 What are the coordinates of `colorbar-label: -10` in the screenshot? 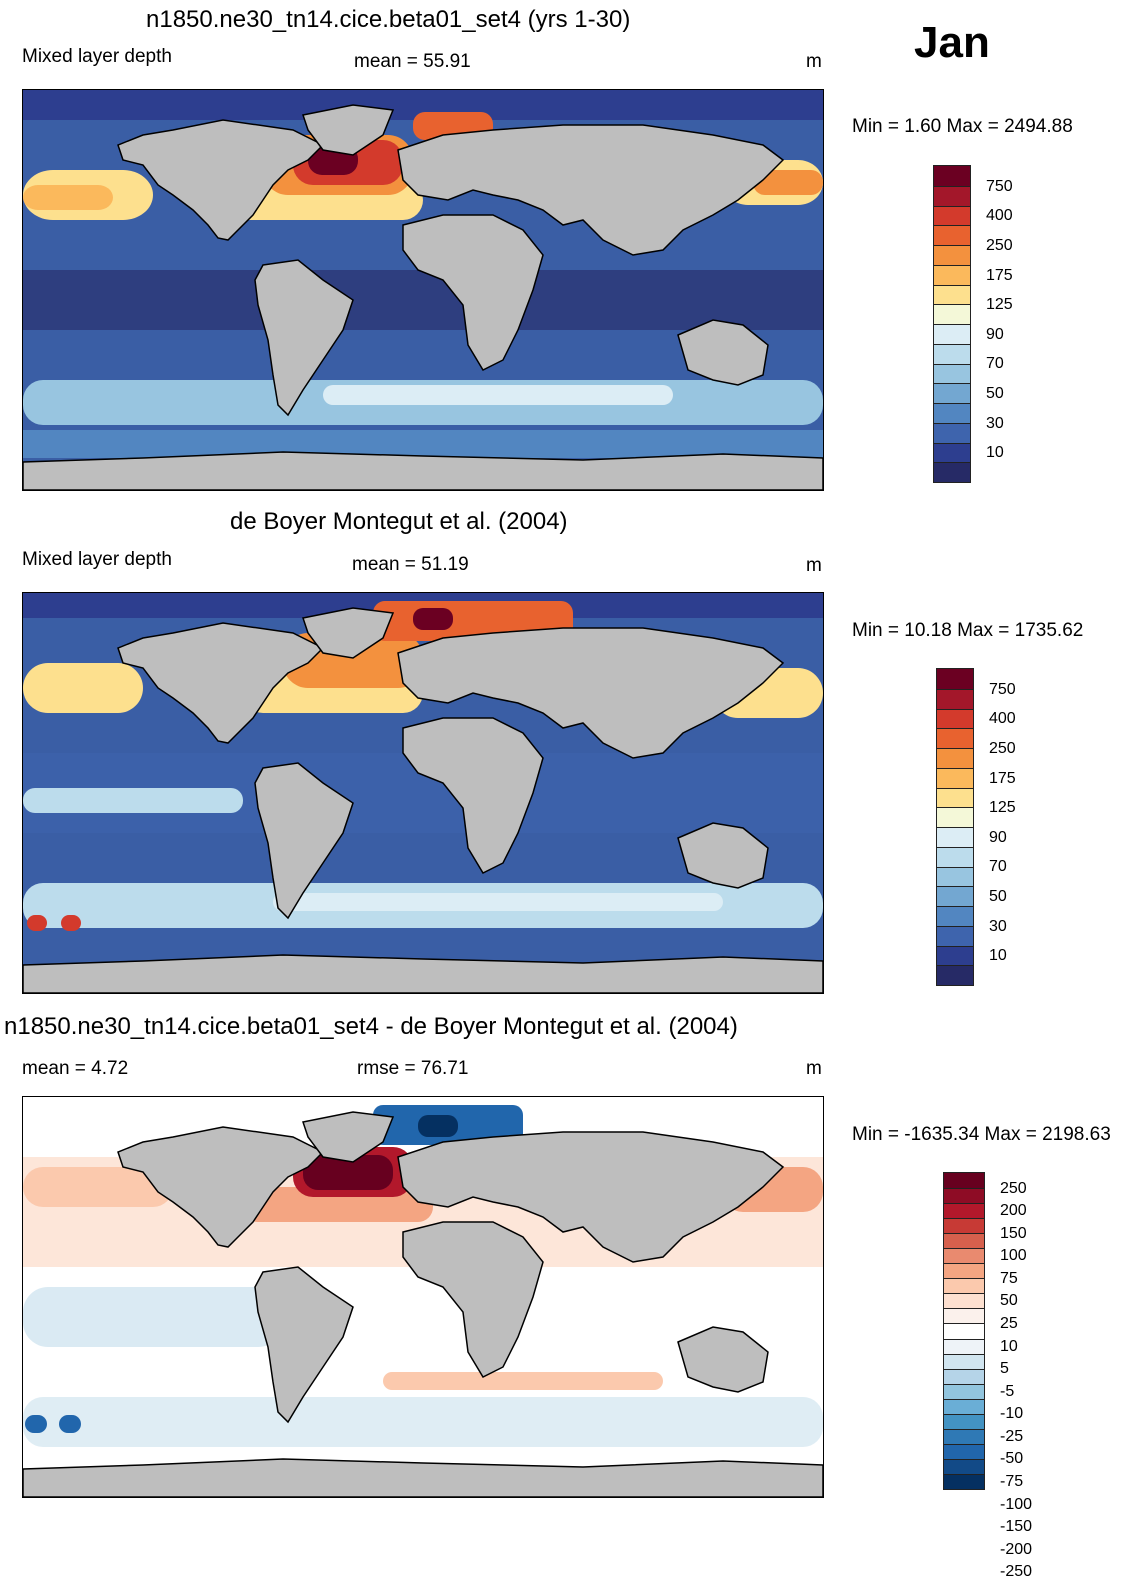 It's located at (1012, 1414).